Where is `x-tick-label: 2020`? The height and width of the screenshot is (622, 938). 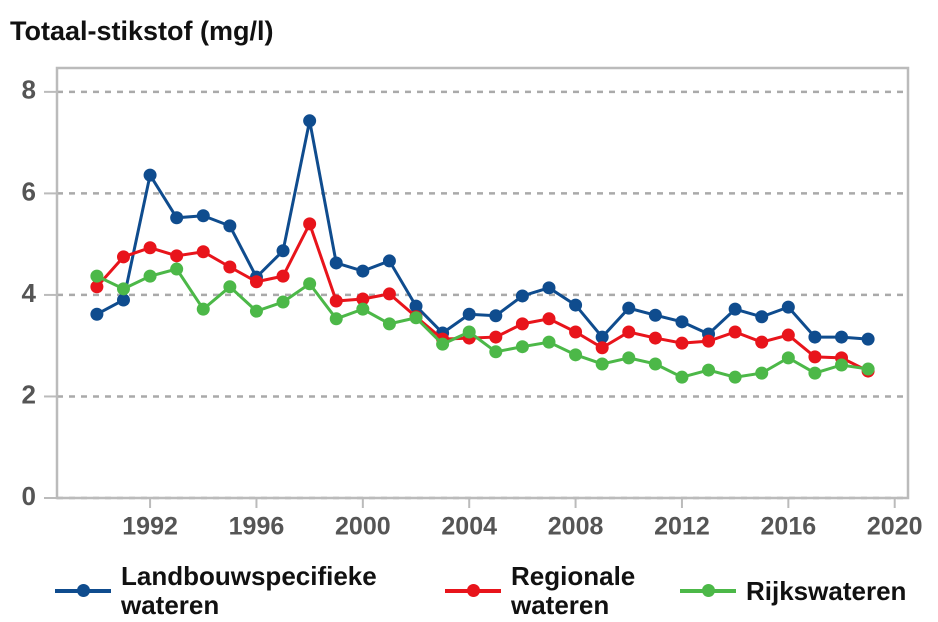
x-tick-label: 2020 is located at coordinates (895, 527).